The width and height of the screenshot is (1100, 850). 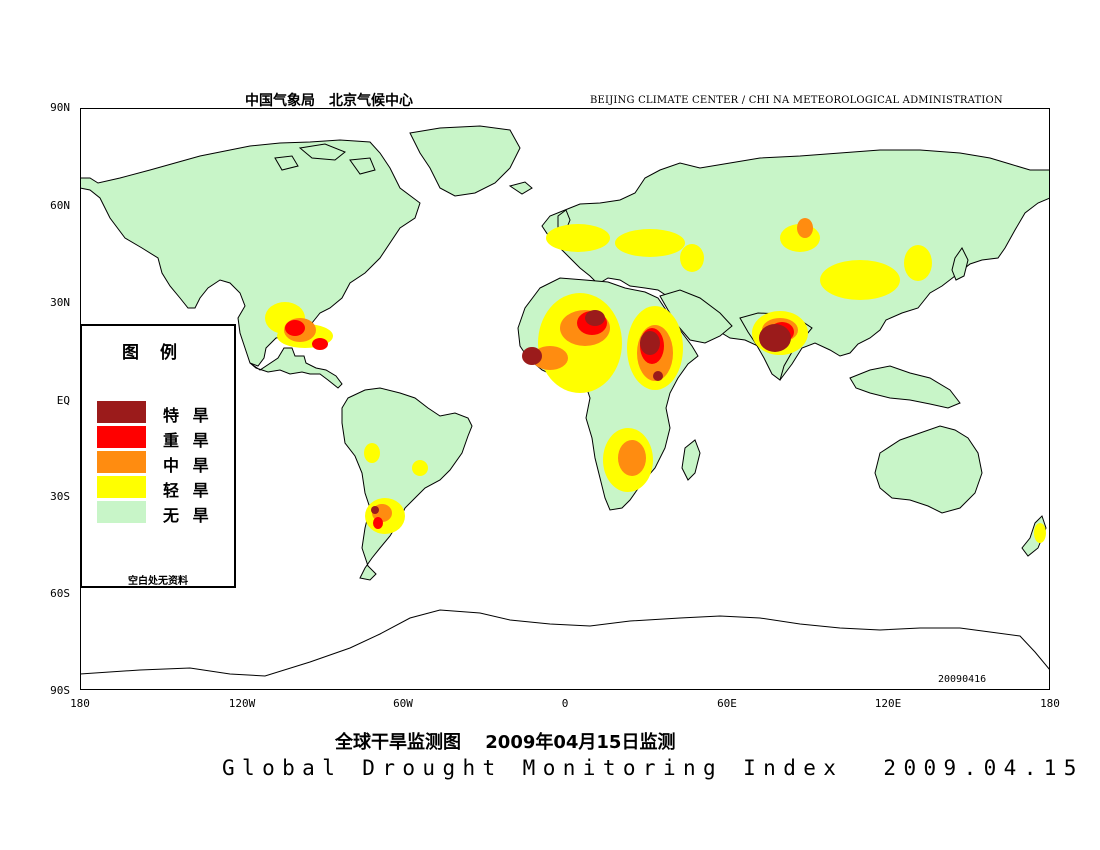 I want to click on lat-label-60s: 60S, so click(x=60, y=593).